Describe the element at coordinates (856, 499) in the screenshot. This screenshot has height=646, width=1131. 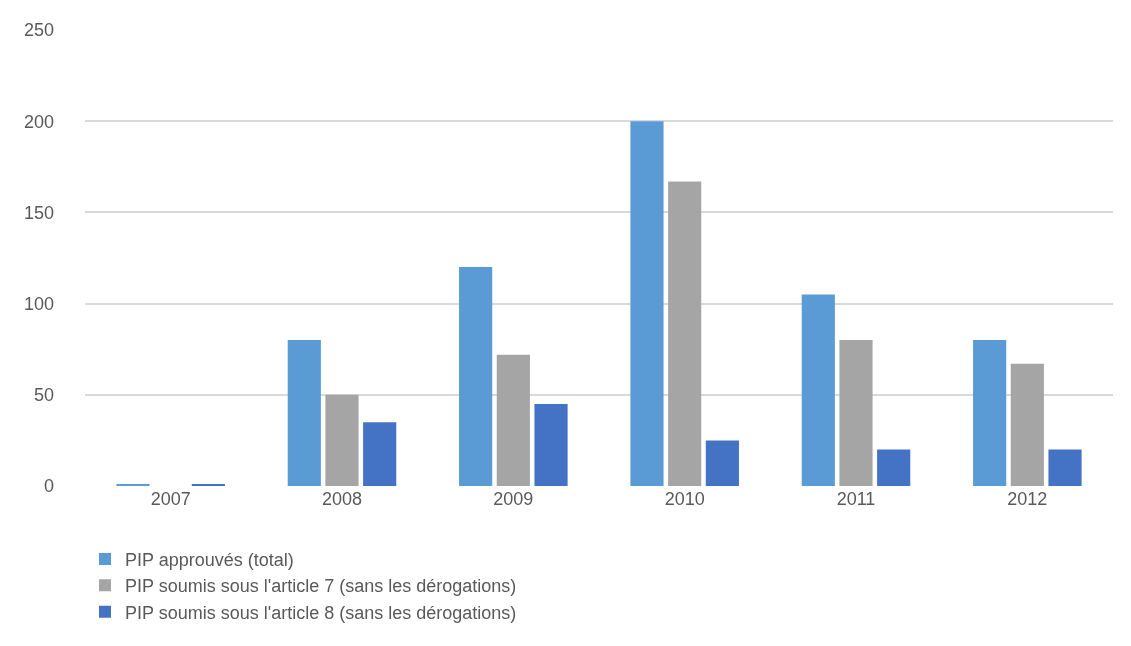
I see `x-tick-label: 2011` at that location.